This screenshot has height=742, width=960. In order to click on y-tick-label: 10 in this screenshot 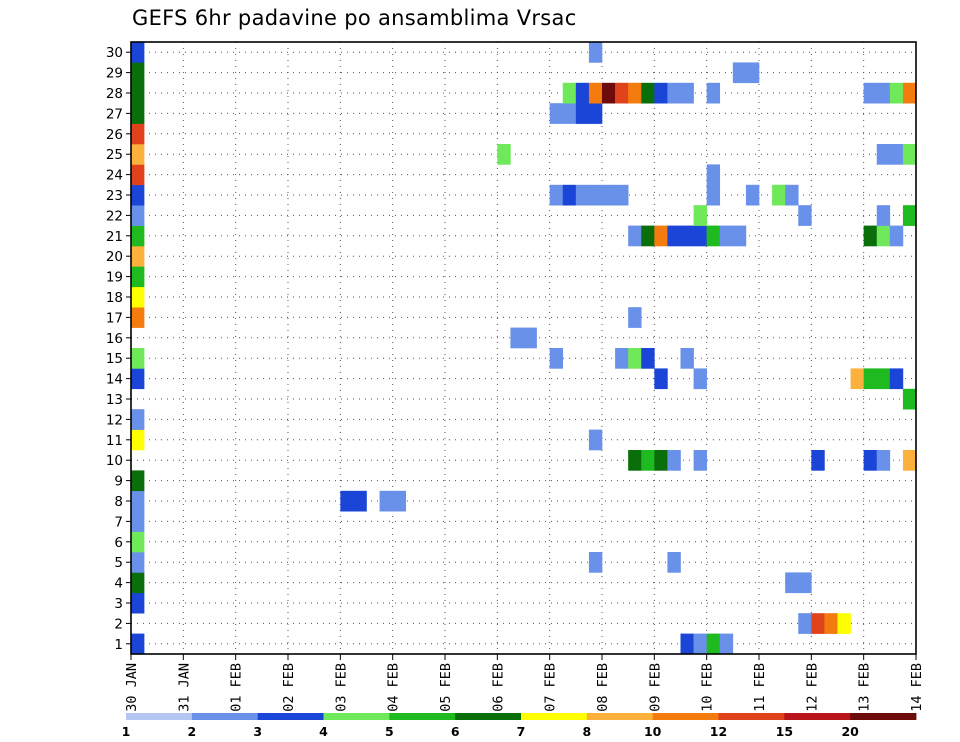, I will do `click(114, 461)`.